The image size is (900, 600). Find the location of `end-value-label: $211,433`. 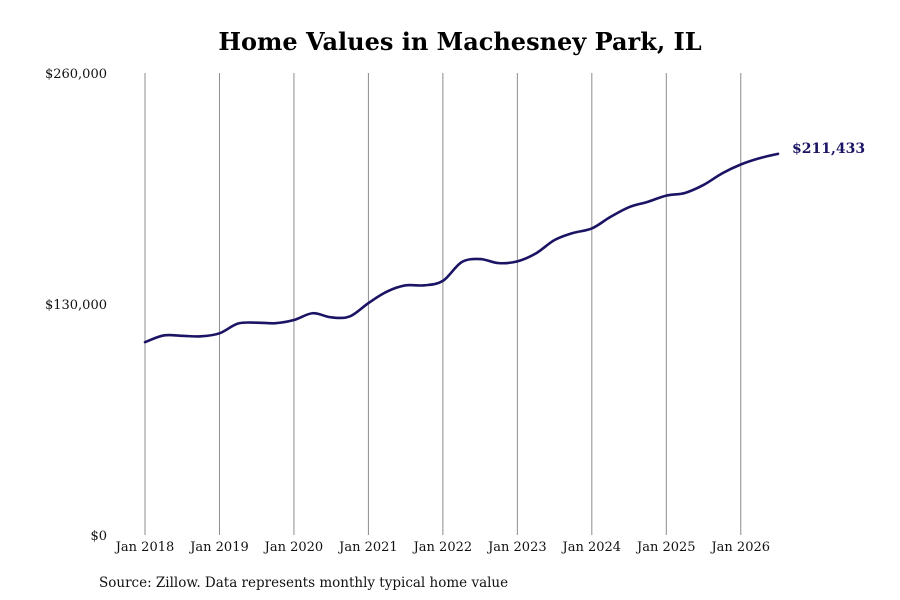

end-value-label: $211,433 is located at coordinates (828, 149).